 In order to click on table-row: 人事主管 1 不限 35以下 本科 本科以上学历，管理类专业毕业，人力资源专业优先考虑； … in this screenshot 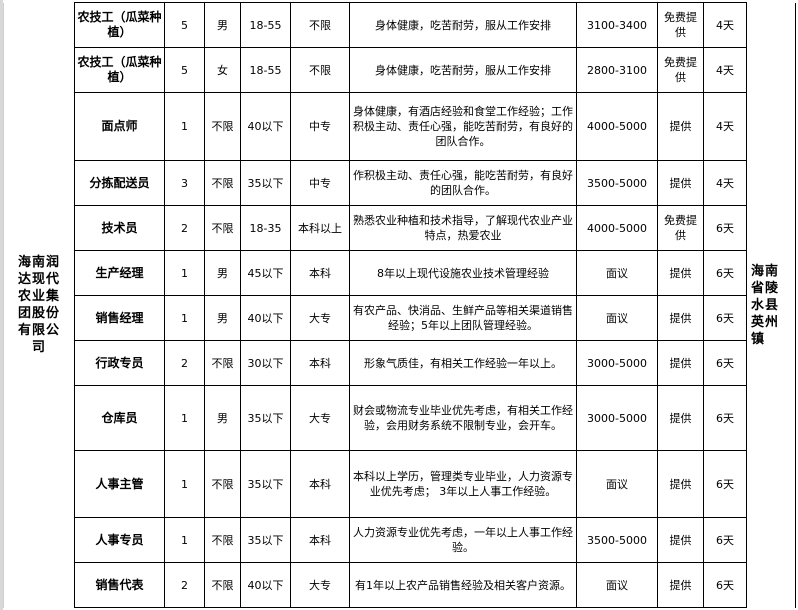, I will do `click(400, 484)`.